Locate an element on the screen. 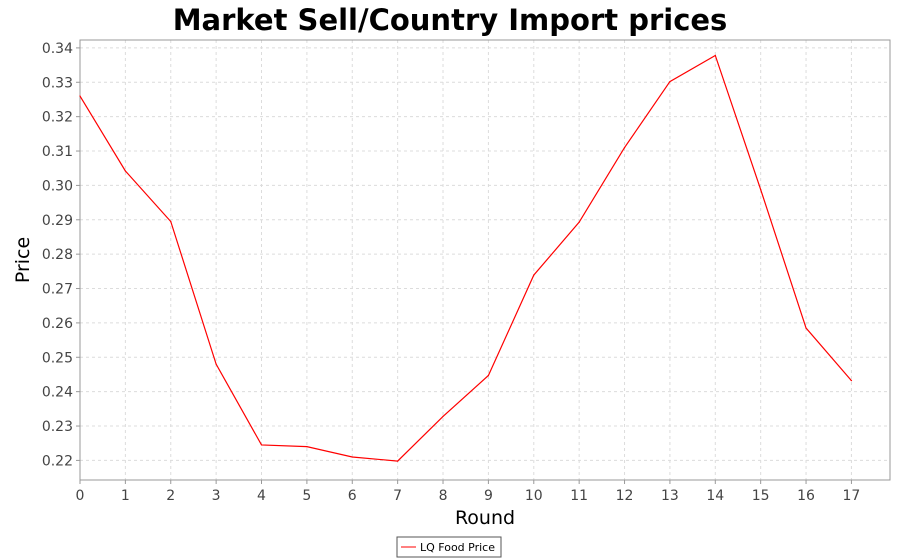  legend-box is located at coordinates (449, 547).